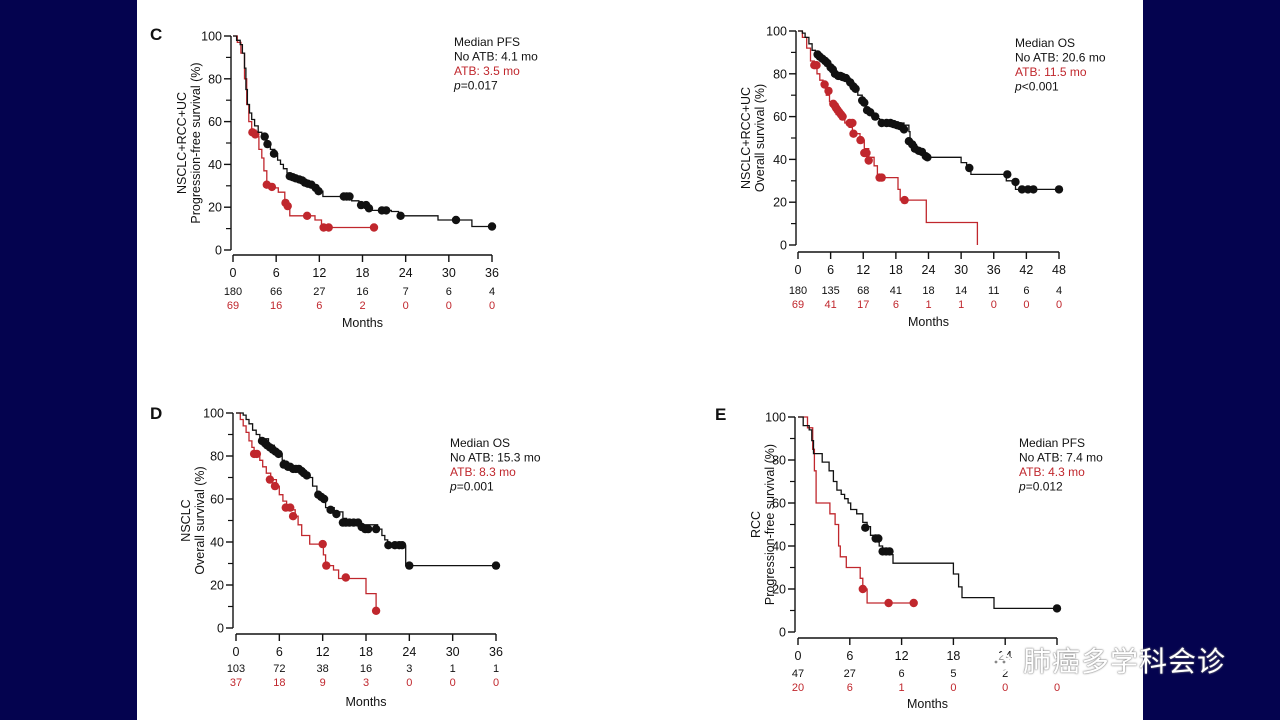  Describe the element at coordinates (993, 291) in the screenshot. I see `risk-no-atb: 11` at that location.